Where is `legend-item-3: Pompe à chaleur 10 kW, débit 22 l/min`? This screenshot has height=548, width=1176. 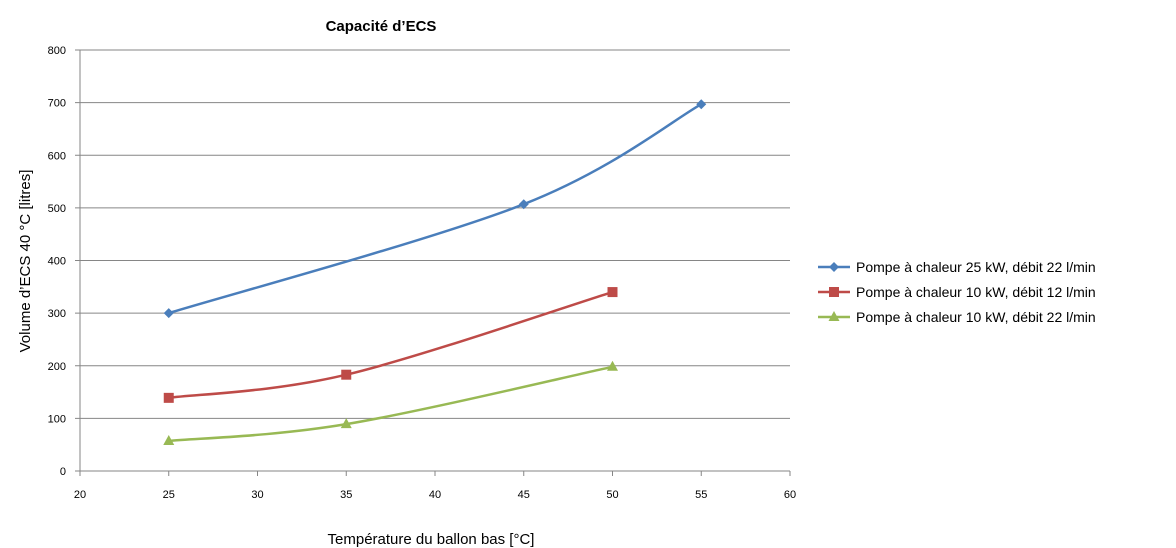
legend-item-3: Pompe à chaleur 10 kW, débit 22 l/min is located at coordinates (957, 317).